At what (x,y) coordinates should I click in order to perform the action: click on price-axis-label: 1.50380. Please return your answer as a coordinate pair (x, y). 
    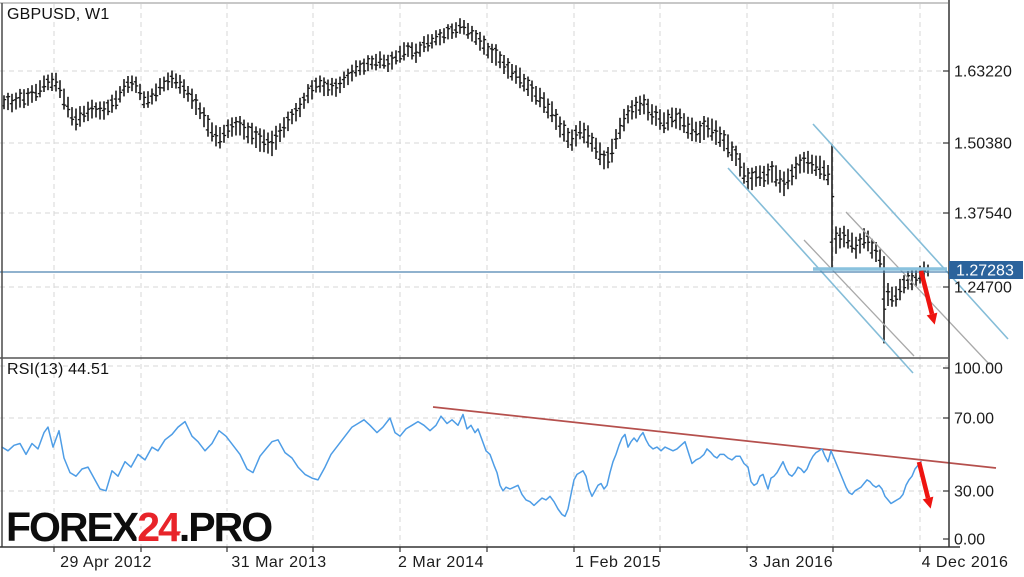
    Looking at the image, I should click on (983, 144).